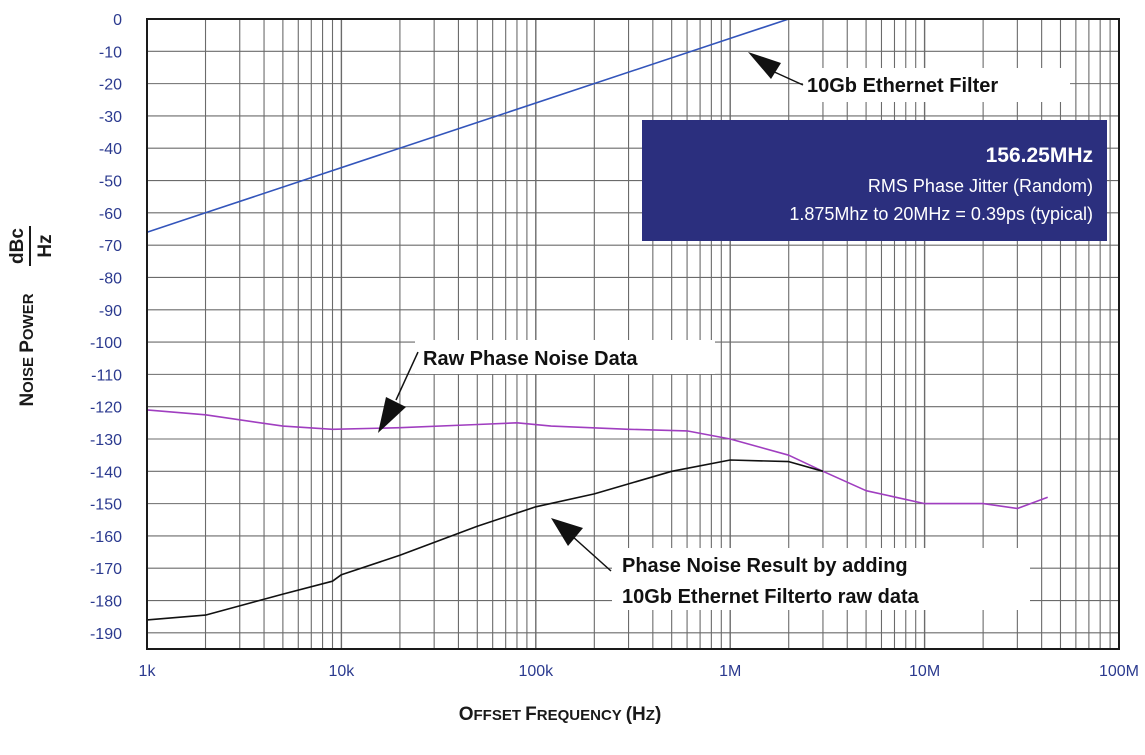 This screenshot has height=755, width=1145. What do you see at coordinates (106, 634) in the screenshot?
I see `y-tick-label: -190` at bounding box center [106, 634].